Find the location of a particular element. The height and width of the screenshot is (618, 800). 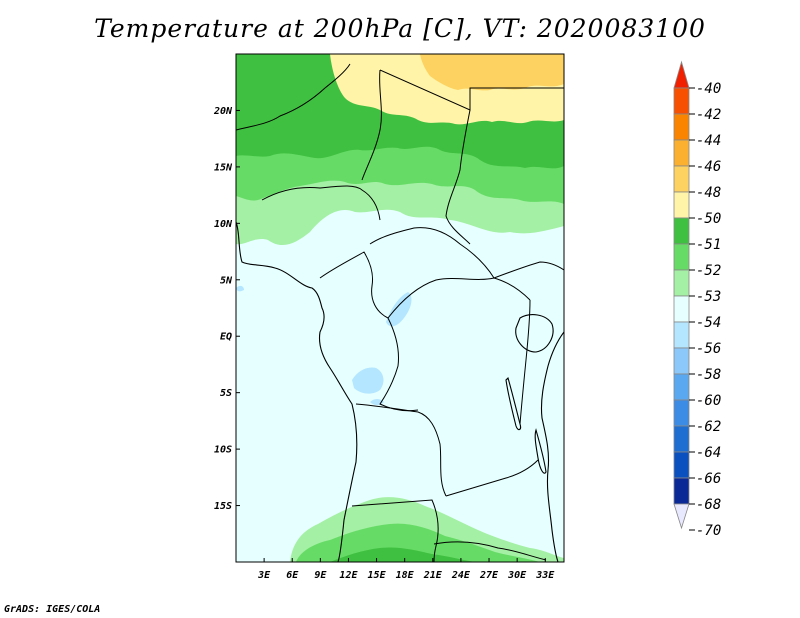

lon-tick-label: 21E is located at coordinates (433, 575).